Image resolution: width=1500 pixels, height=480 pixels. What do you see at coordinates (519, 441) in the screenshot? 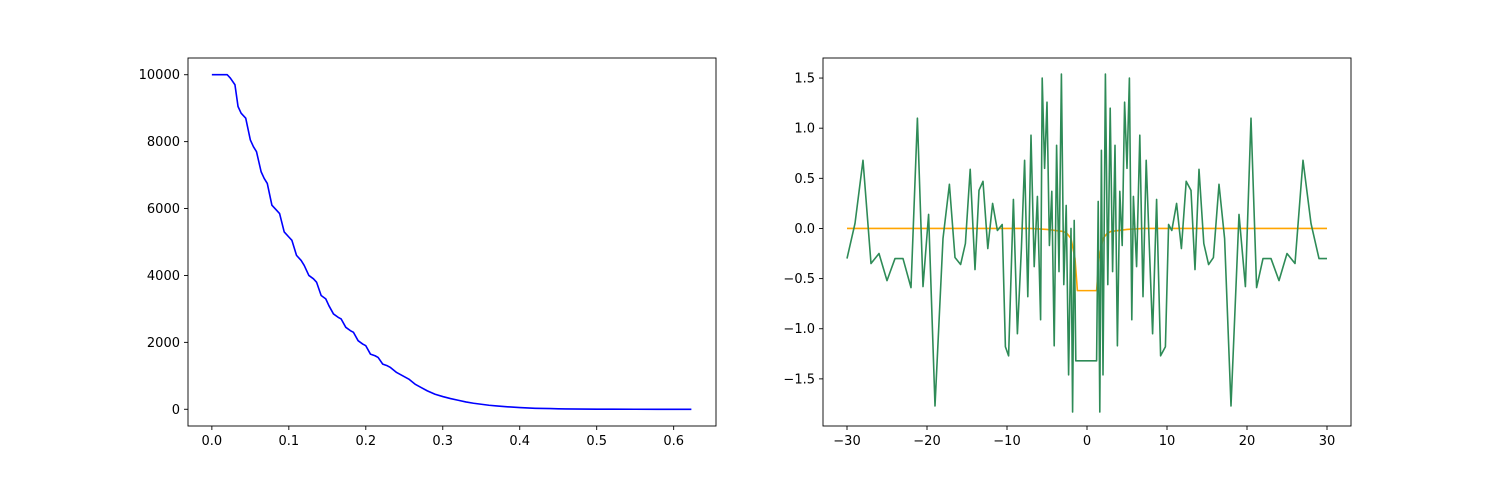
I see `left-x-tick-label: 0.4` at bounding box center [519, 441].